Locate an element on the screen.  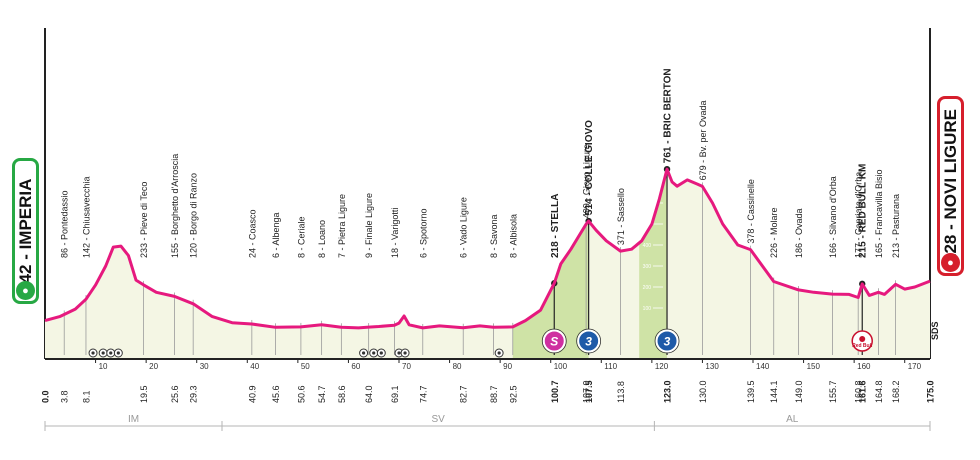
km-label: 161.6 is located at coordinates (863, 391).